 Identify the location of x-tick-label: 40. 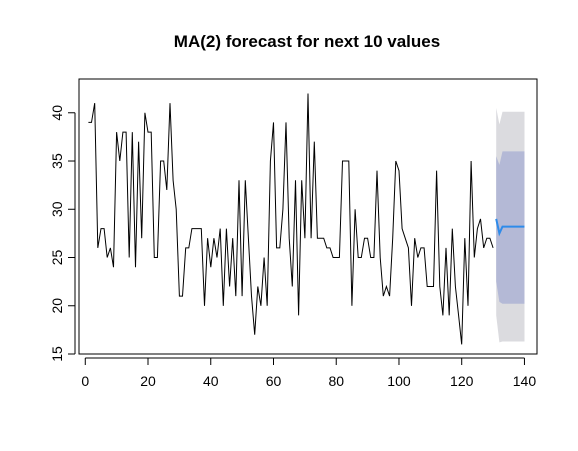
(211, 381).